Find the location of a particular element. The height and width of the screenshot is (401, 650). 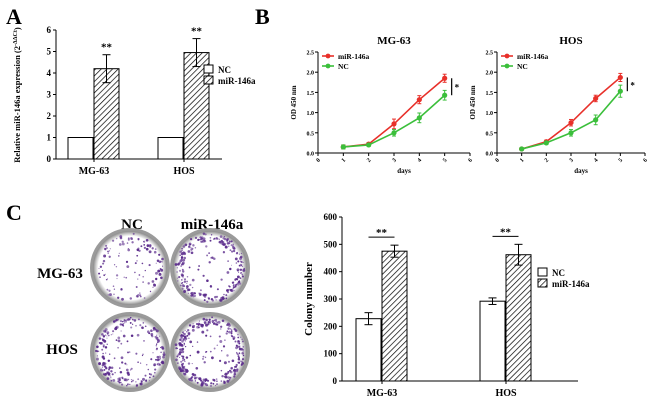

y-tick-label: 6 is located at coordinates (49, 30).